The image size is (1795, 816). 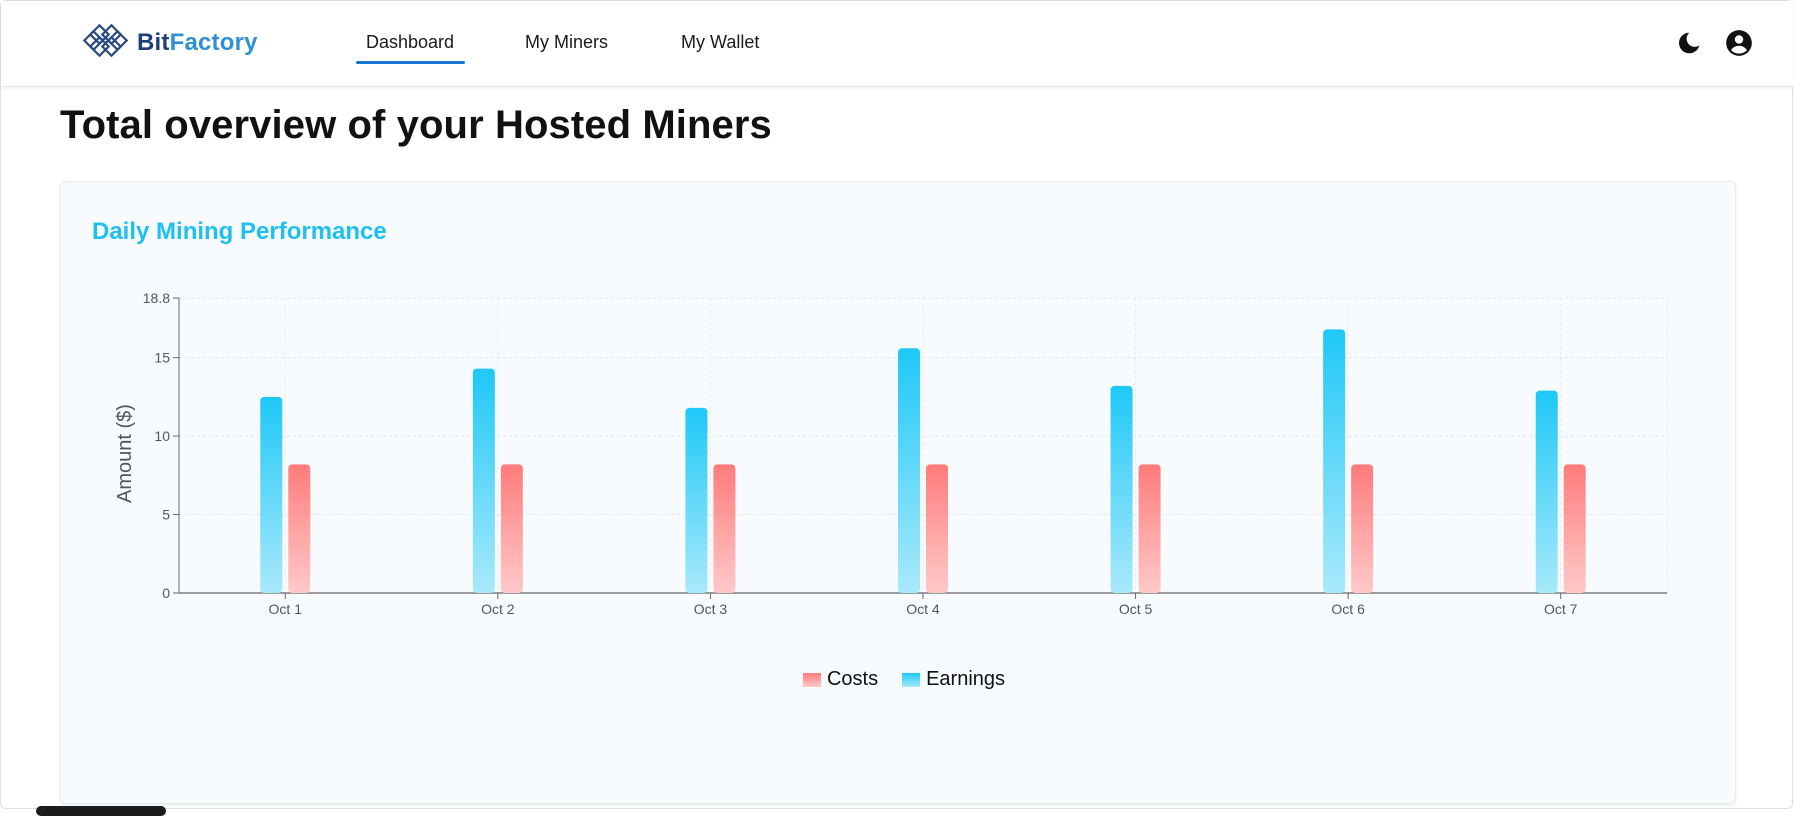 I want to click on legend-item-costs: Costs, so click(x=840, y=679).